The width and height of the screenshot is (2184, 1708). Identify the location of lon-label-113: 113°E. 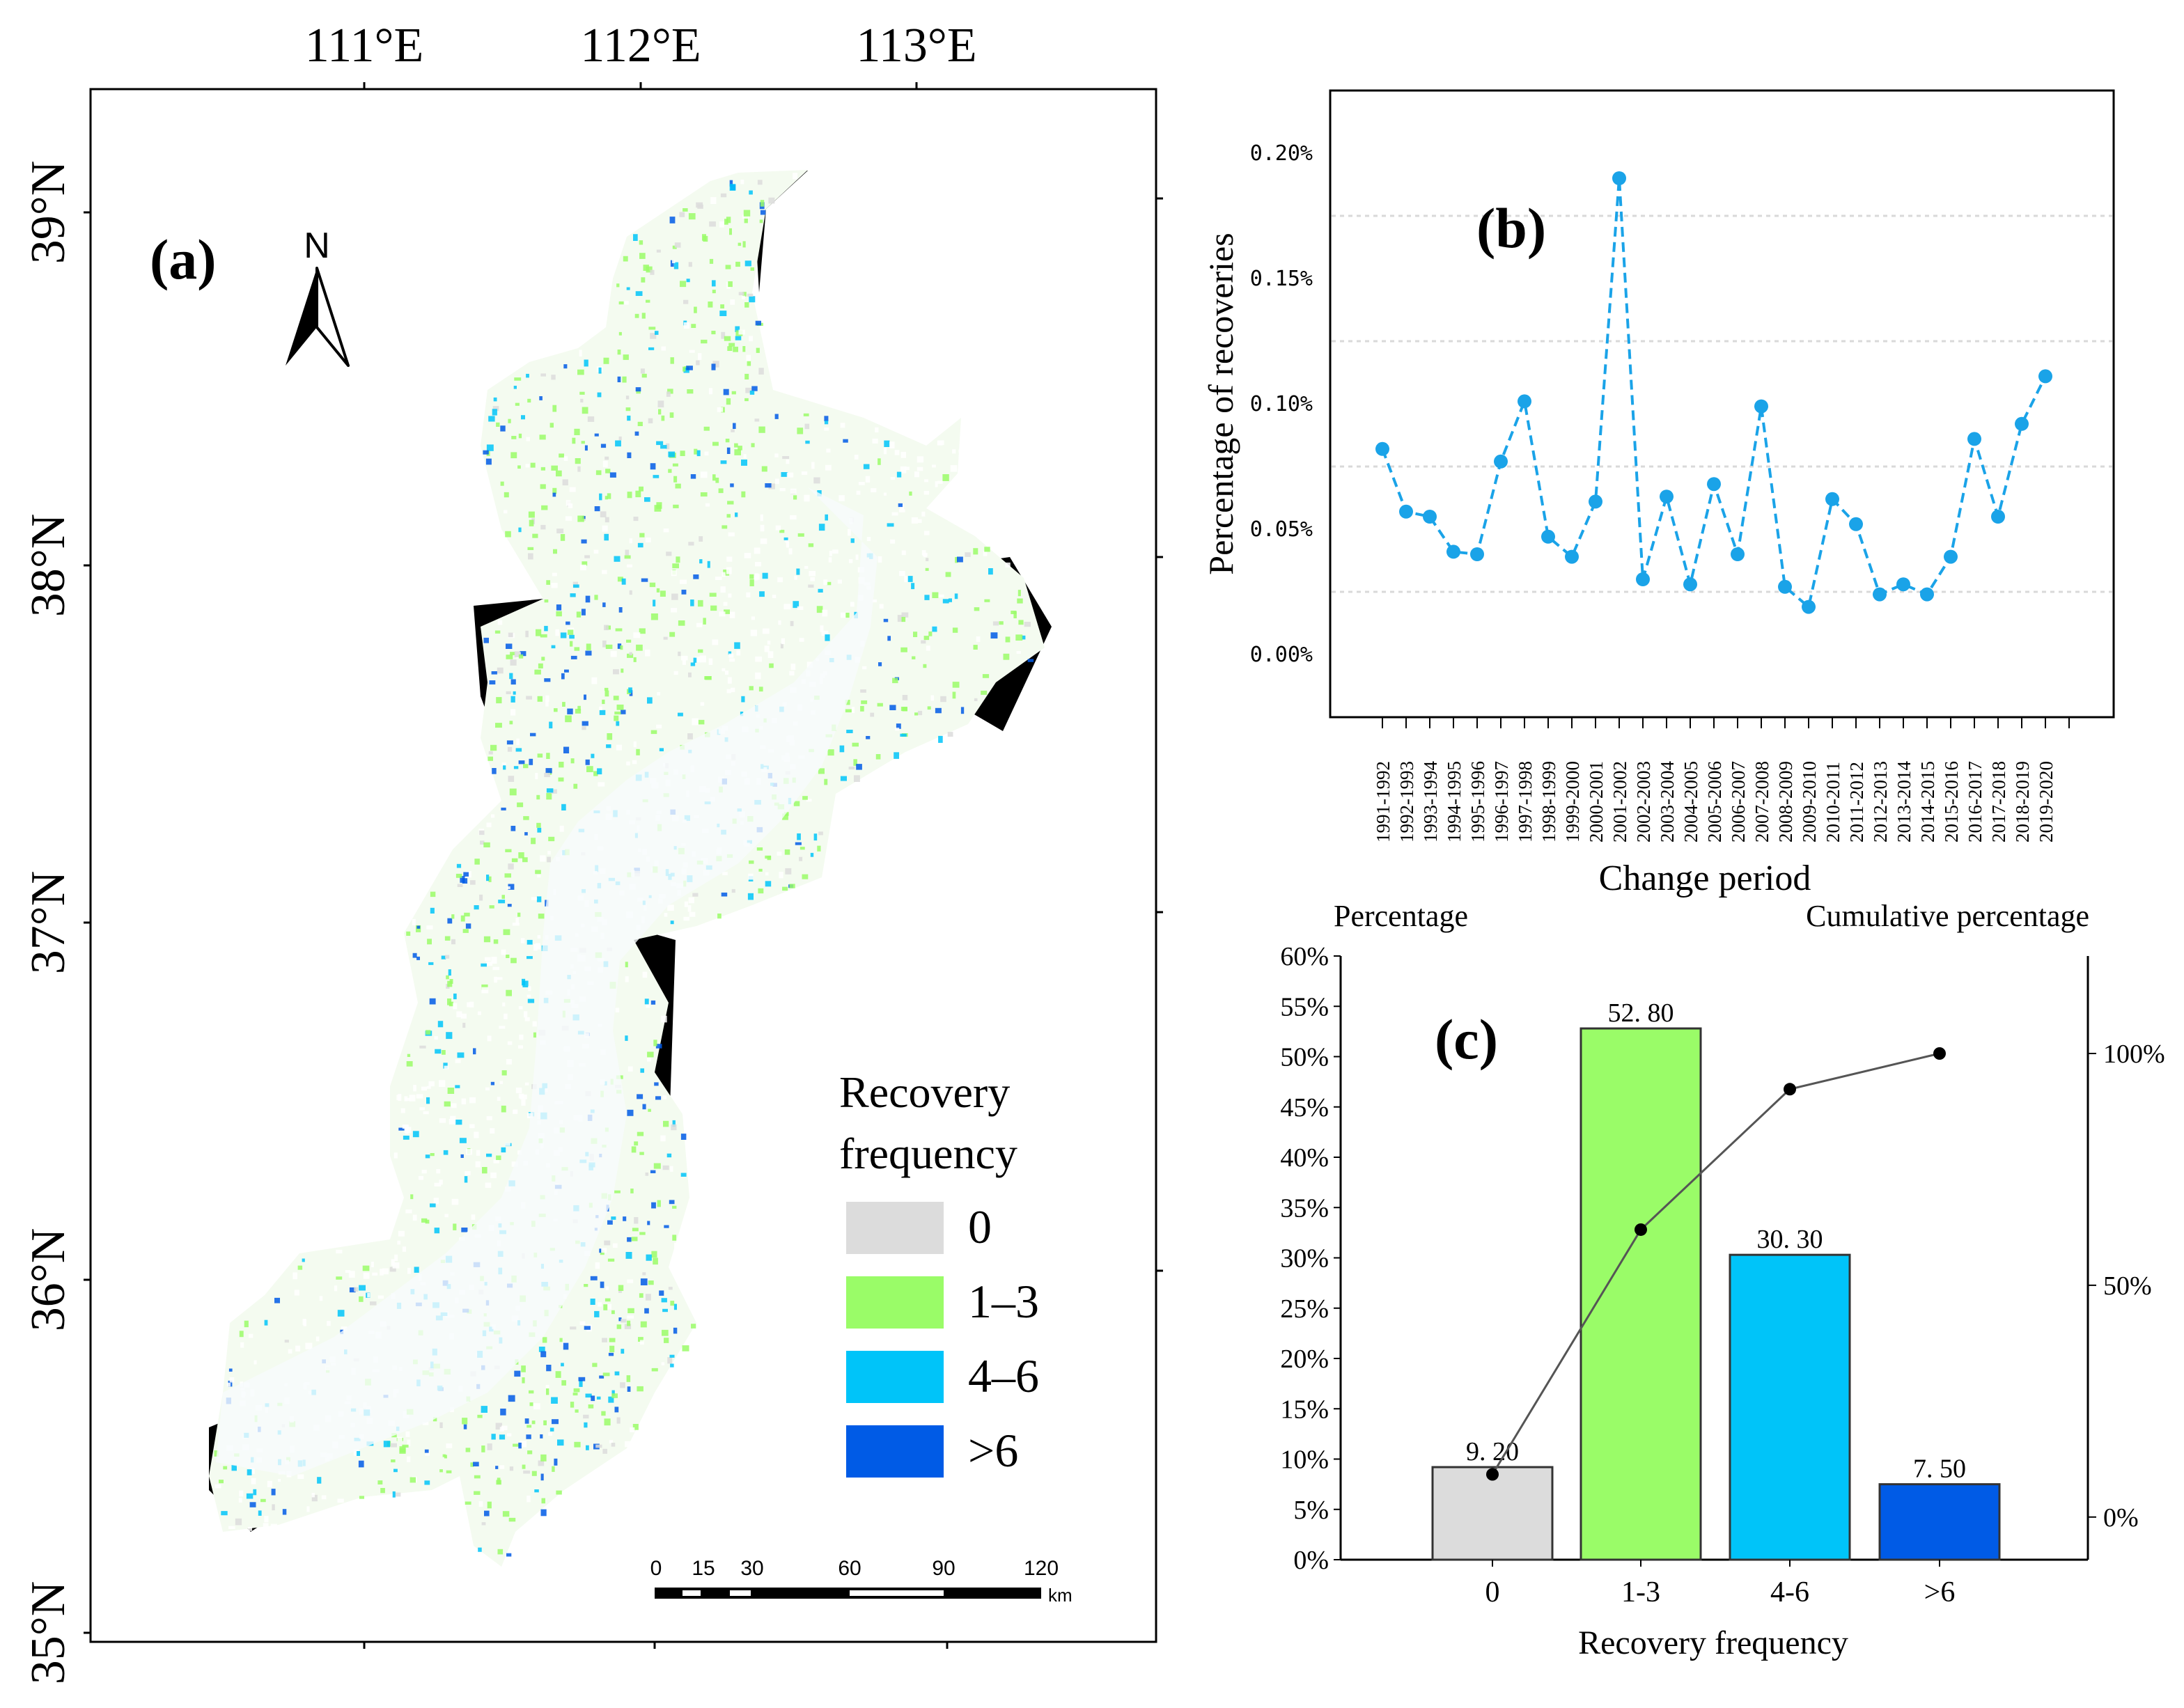
(916, 45).